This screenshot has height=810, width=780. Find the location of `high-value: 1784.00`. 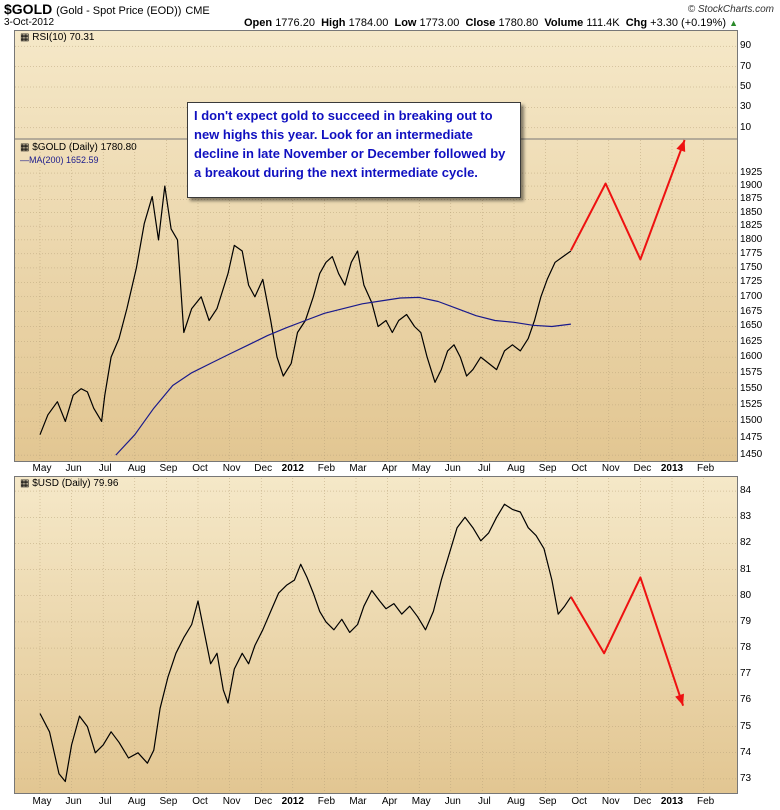

high-value: 1784.00 is located at coordinates (368, 23).